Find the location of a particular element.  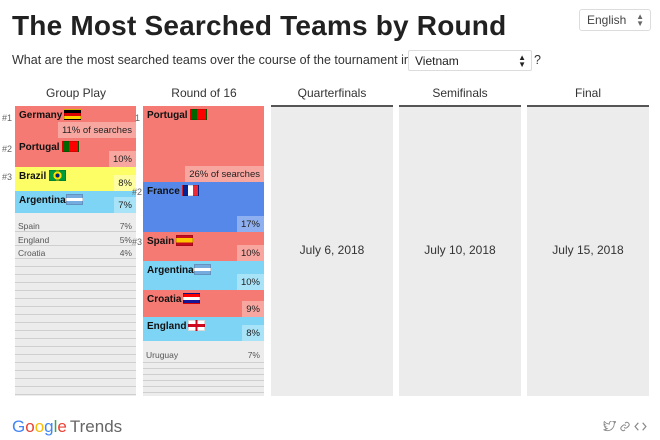

column-header-quarterfinals: Quarterfinals is located at coordinates (332, 93).